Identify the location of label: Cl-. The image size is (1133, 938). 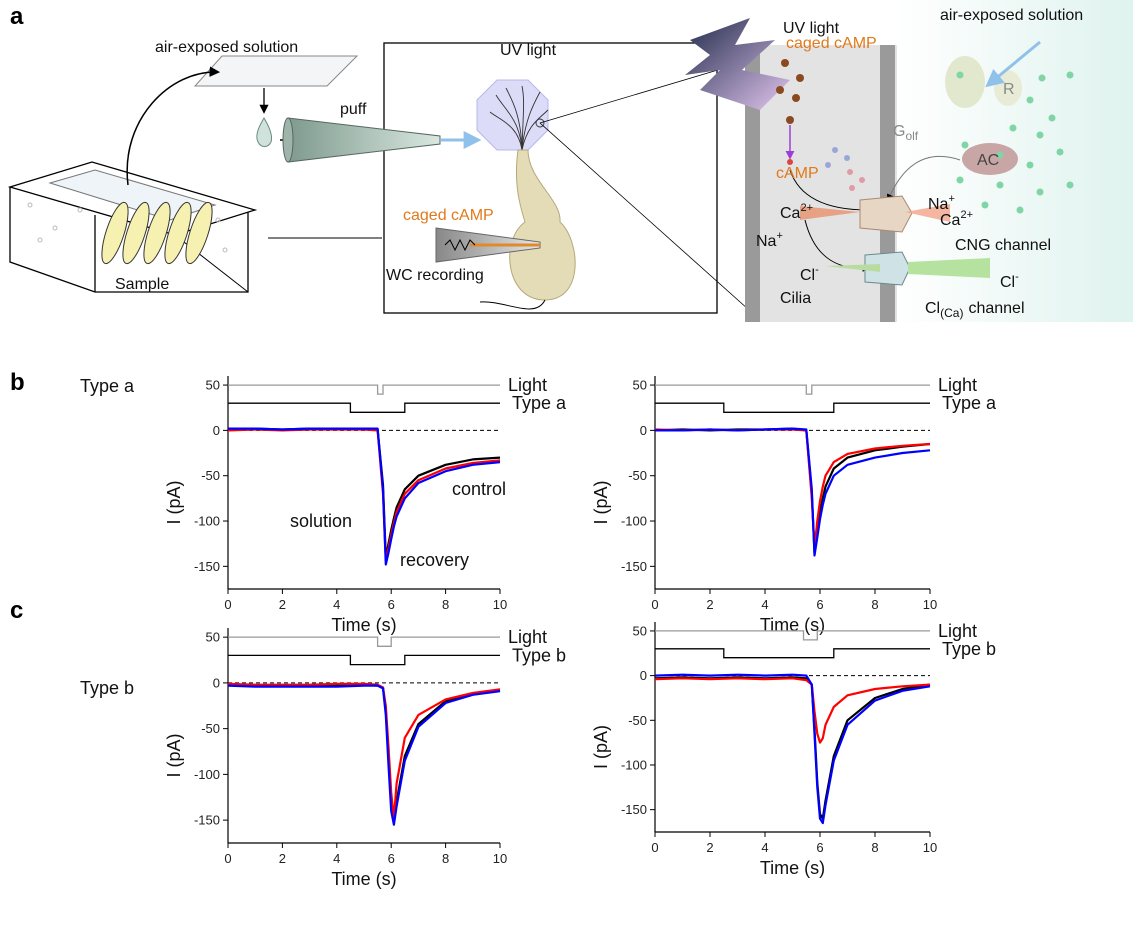
(1009, 281).